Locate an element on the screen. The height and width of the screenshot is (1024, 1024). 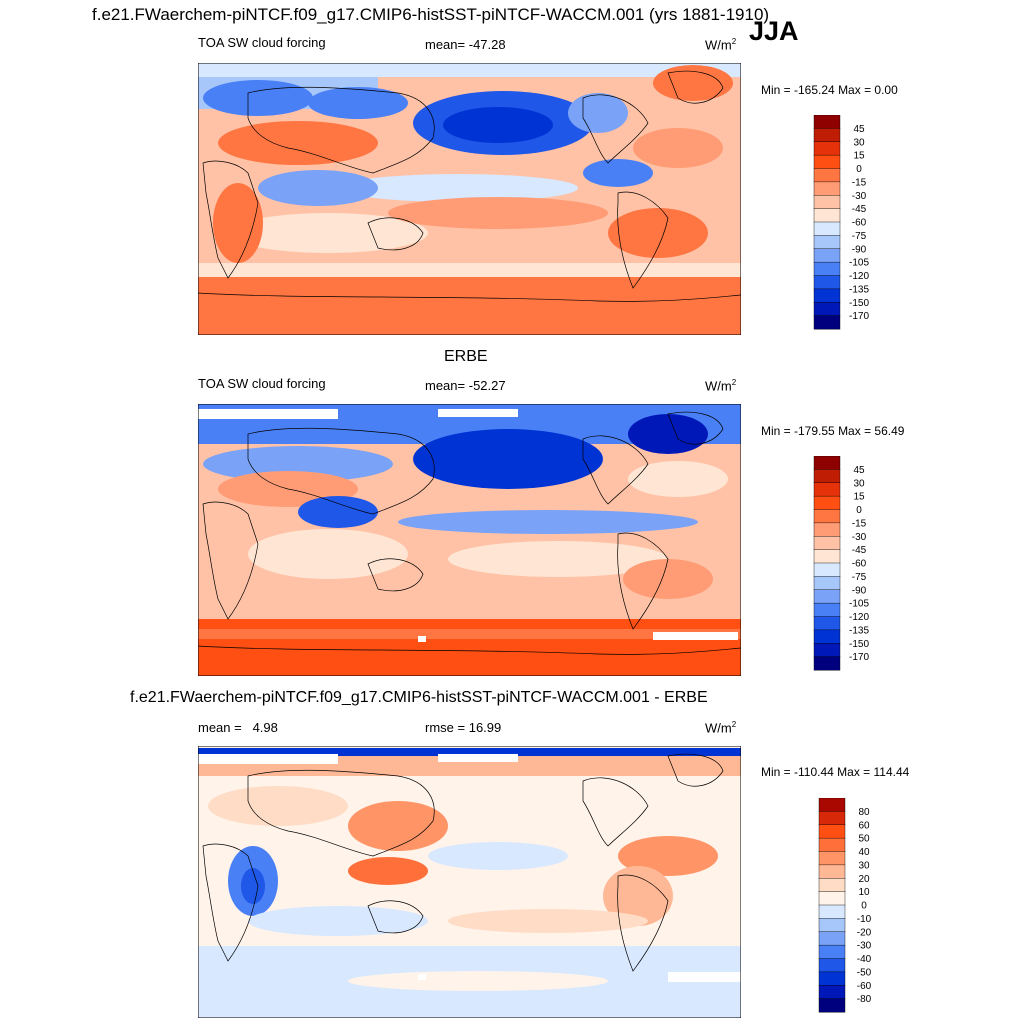
panel2-field-label: TOA SW cloud forcing is located at coordinates (262, 383).